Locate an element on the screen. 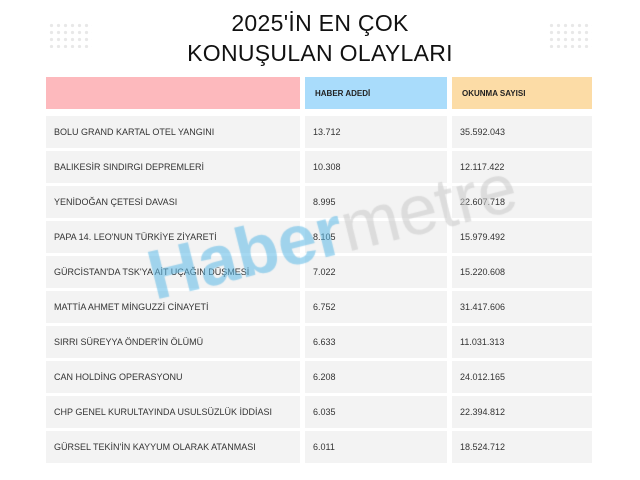  header-read-count: OKUNMA SAYISI is located at coordinates (522, 93).